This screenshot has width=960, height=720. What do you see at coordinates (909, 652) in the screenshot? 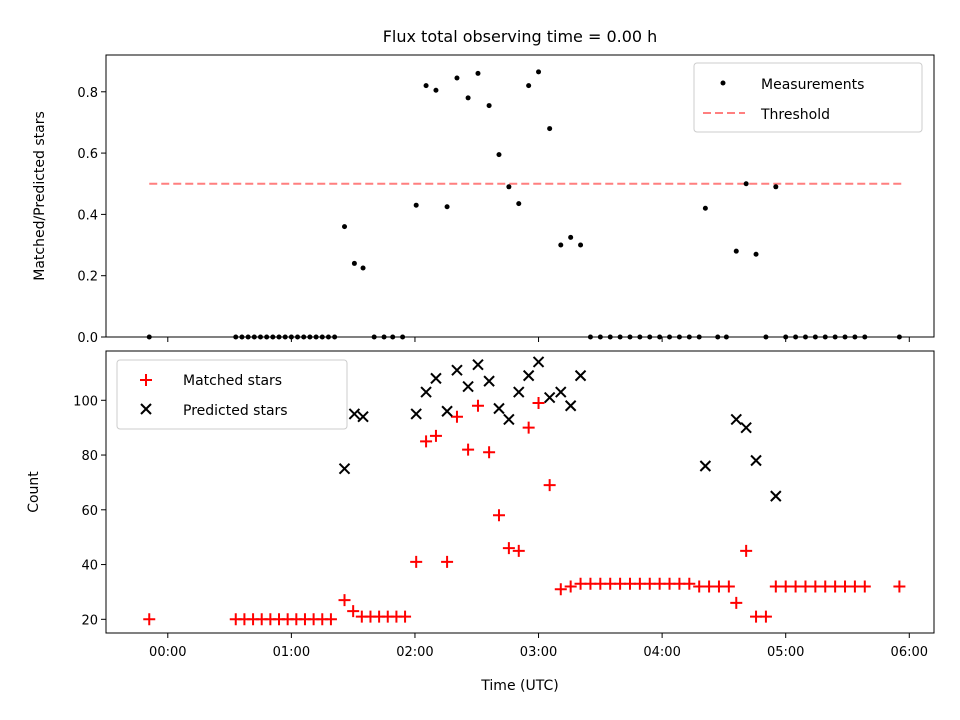
I see `x-tick-label: 06:00` at bounding box center [909, 652].